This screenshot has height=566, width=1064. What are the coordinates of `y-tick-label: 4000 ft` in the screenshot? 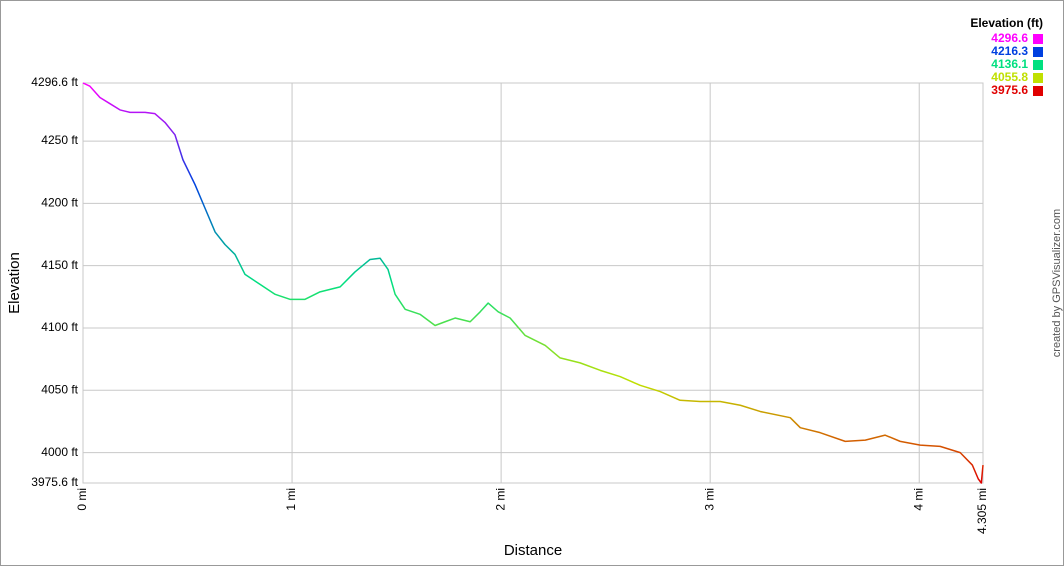 It's located at (59, 452).